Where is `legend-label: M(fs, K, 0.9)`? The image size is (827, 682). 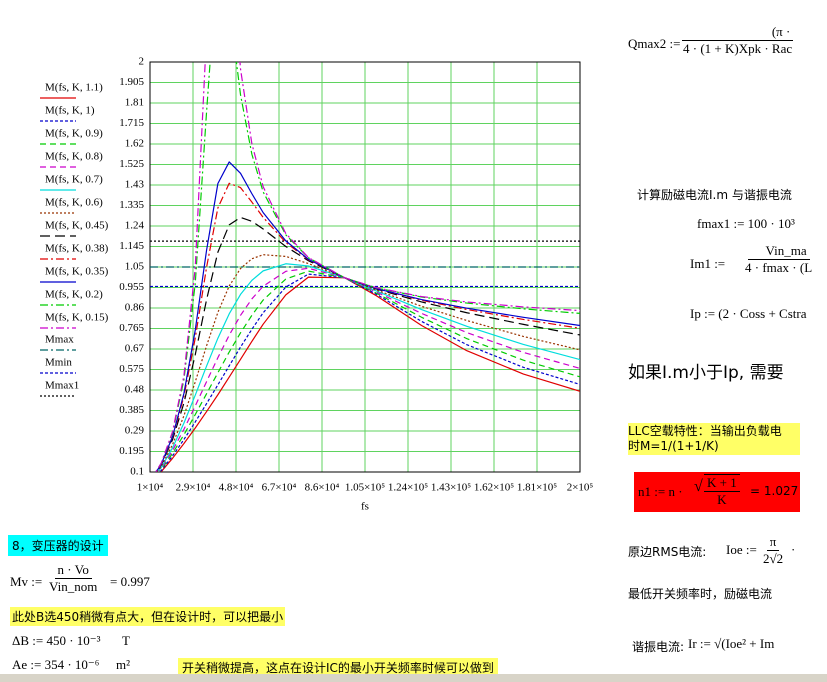
legend-label: M(fs, K, 0.9) is located at coordinates (74, 134).